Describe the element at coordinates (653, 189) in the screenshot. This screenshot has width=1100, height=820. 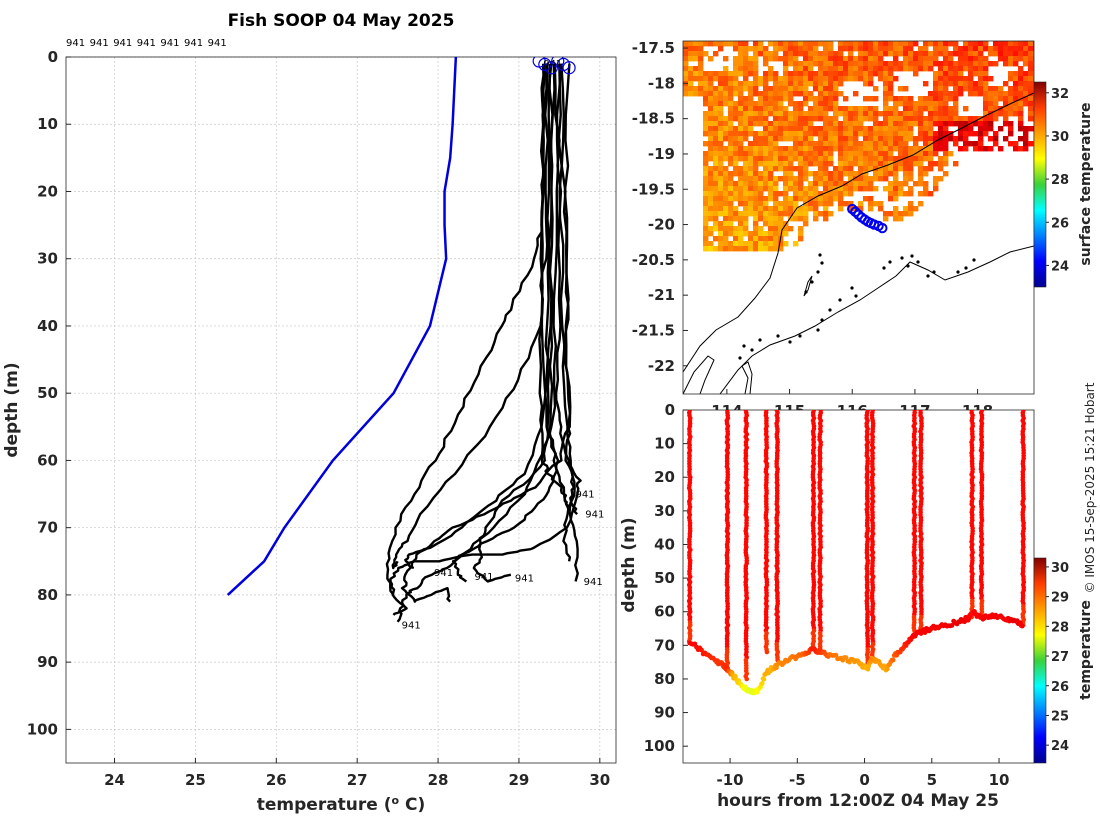
I see `map-ytick-label: -19.5` at that location.